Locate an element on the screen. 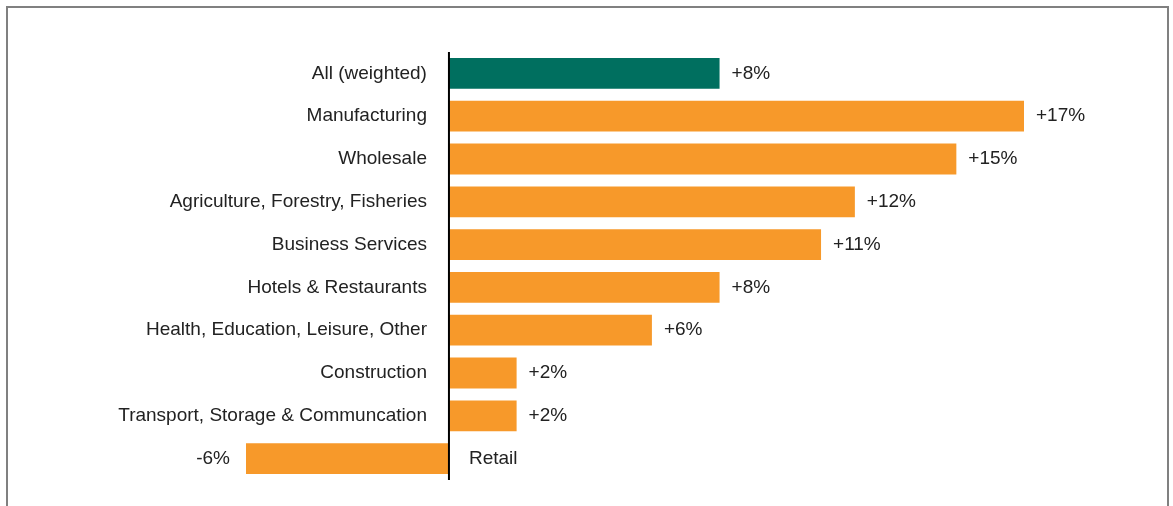 The height and width of the screenshot is (506, 1173). y-tick-label: All (weighted) is located at coordinates (369, 72).